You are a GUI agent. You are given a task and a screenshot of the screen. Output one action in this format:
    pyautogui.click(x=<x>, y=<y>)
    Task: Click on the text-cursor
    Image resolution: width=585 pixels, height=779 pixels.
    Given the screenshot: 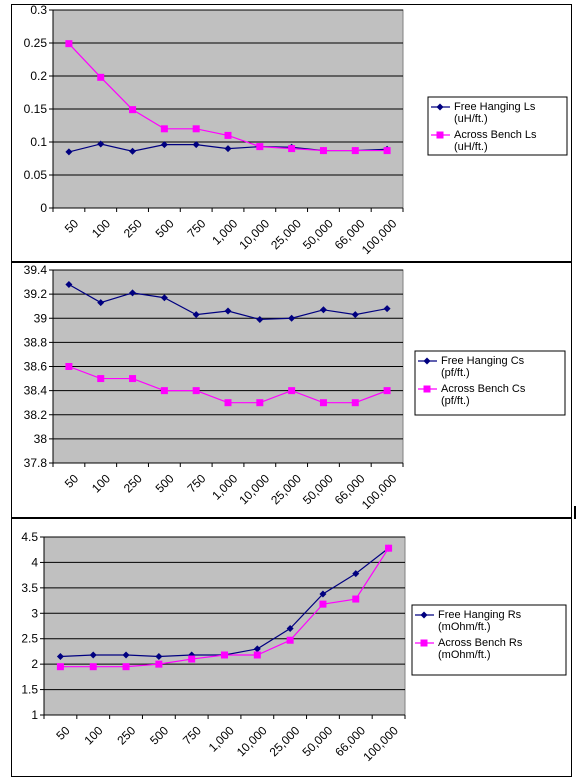 What is the action you would take?
    pyautogui.click(x=575, y=512)
    